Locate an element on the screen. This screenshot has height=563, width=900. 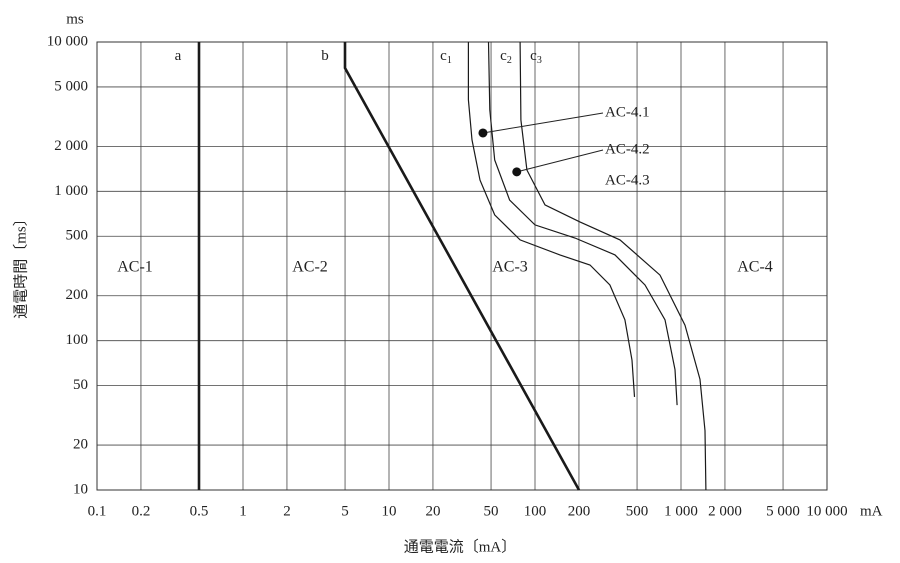
y-tick-label: 500 is located at coordinates (77, 236).